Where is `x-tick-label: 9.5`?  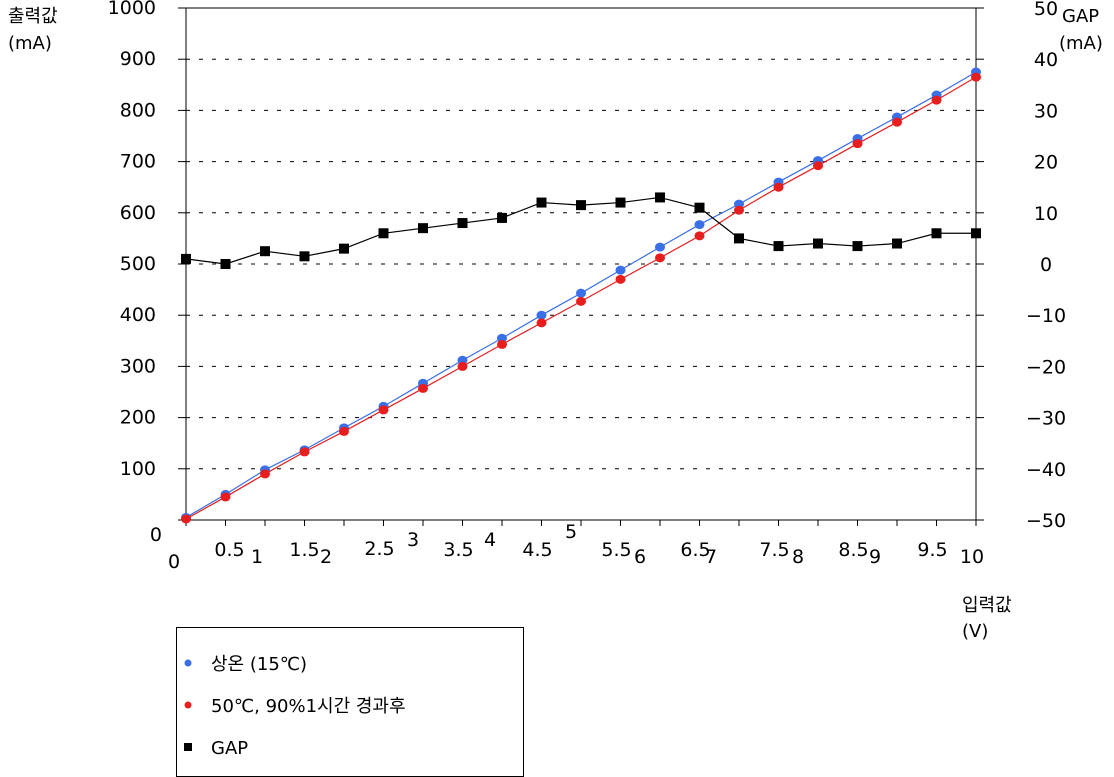 x-tick-label: 9.5 is located at coordinates (932, 550).